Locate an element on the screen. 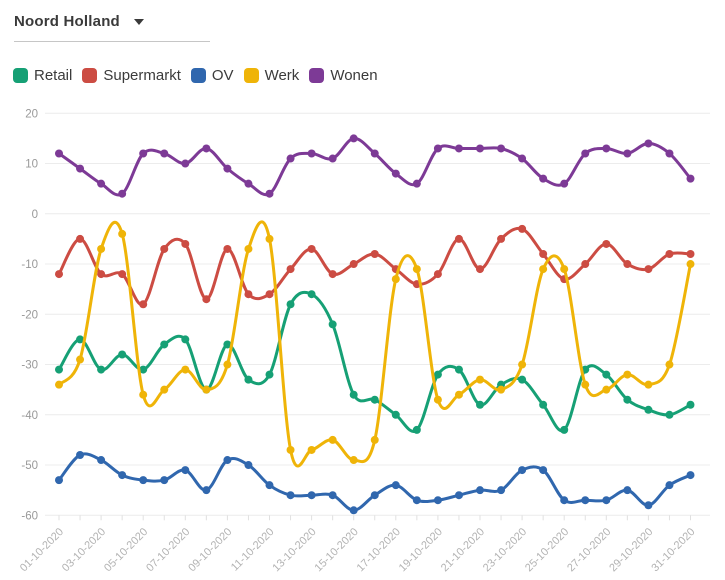  legend-item-retail: Retail is located at coordinates (42, 75).